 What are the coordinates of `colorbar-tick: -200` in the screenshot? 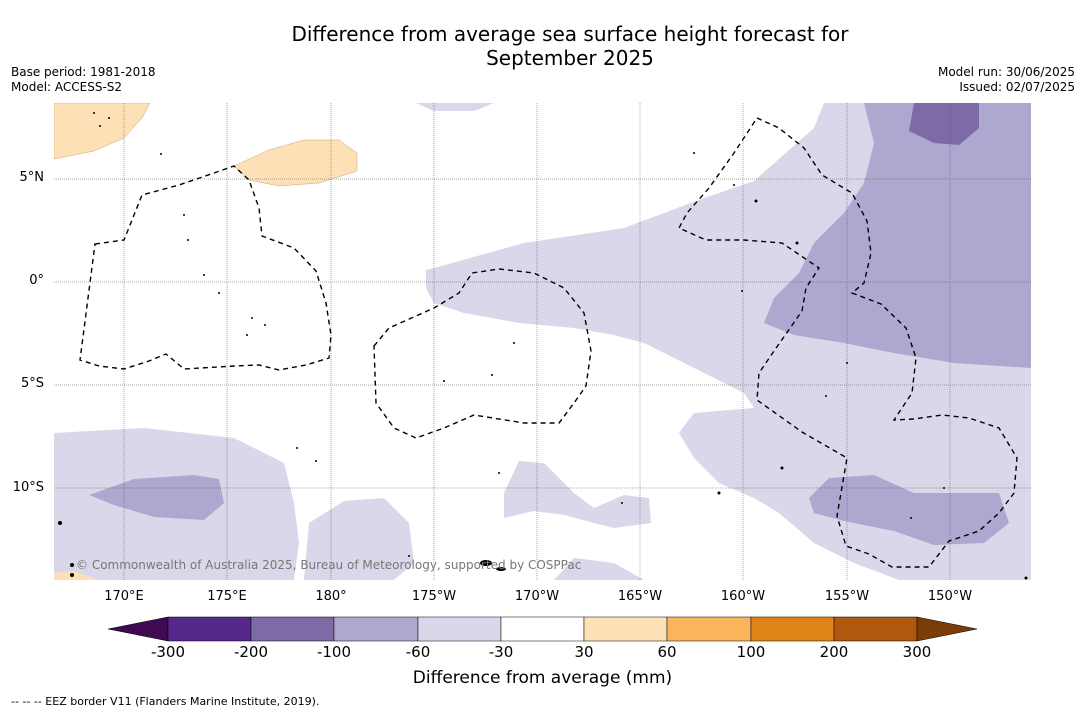 It's located at (251, 652).